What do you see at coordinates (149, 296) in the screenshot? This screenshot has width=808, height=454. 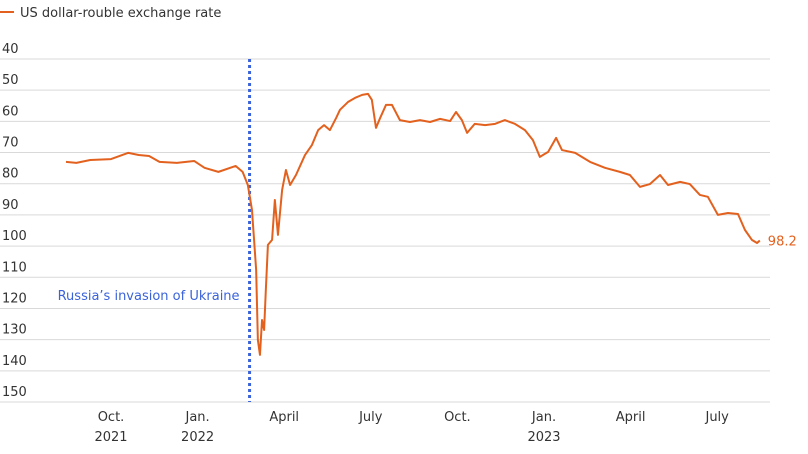 I see `annotation: Russia’s invasion of Ukraine` at bounding box center [149, 296].